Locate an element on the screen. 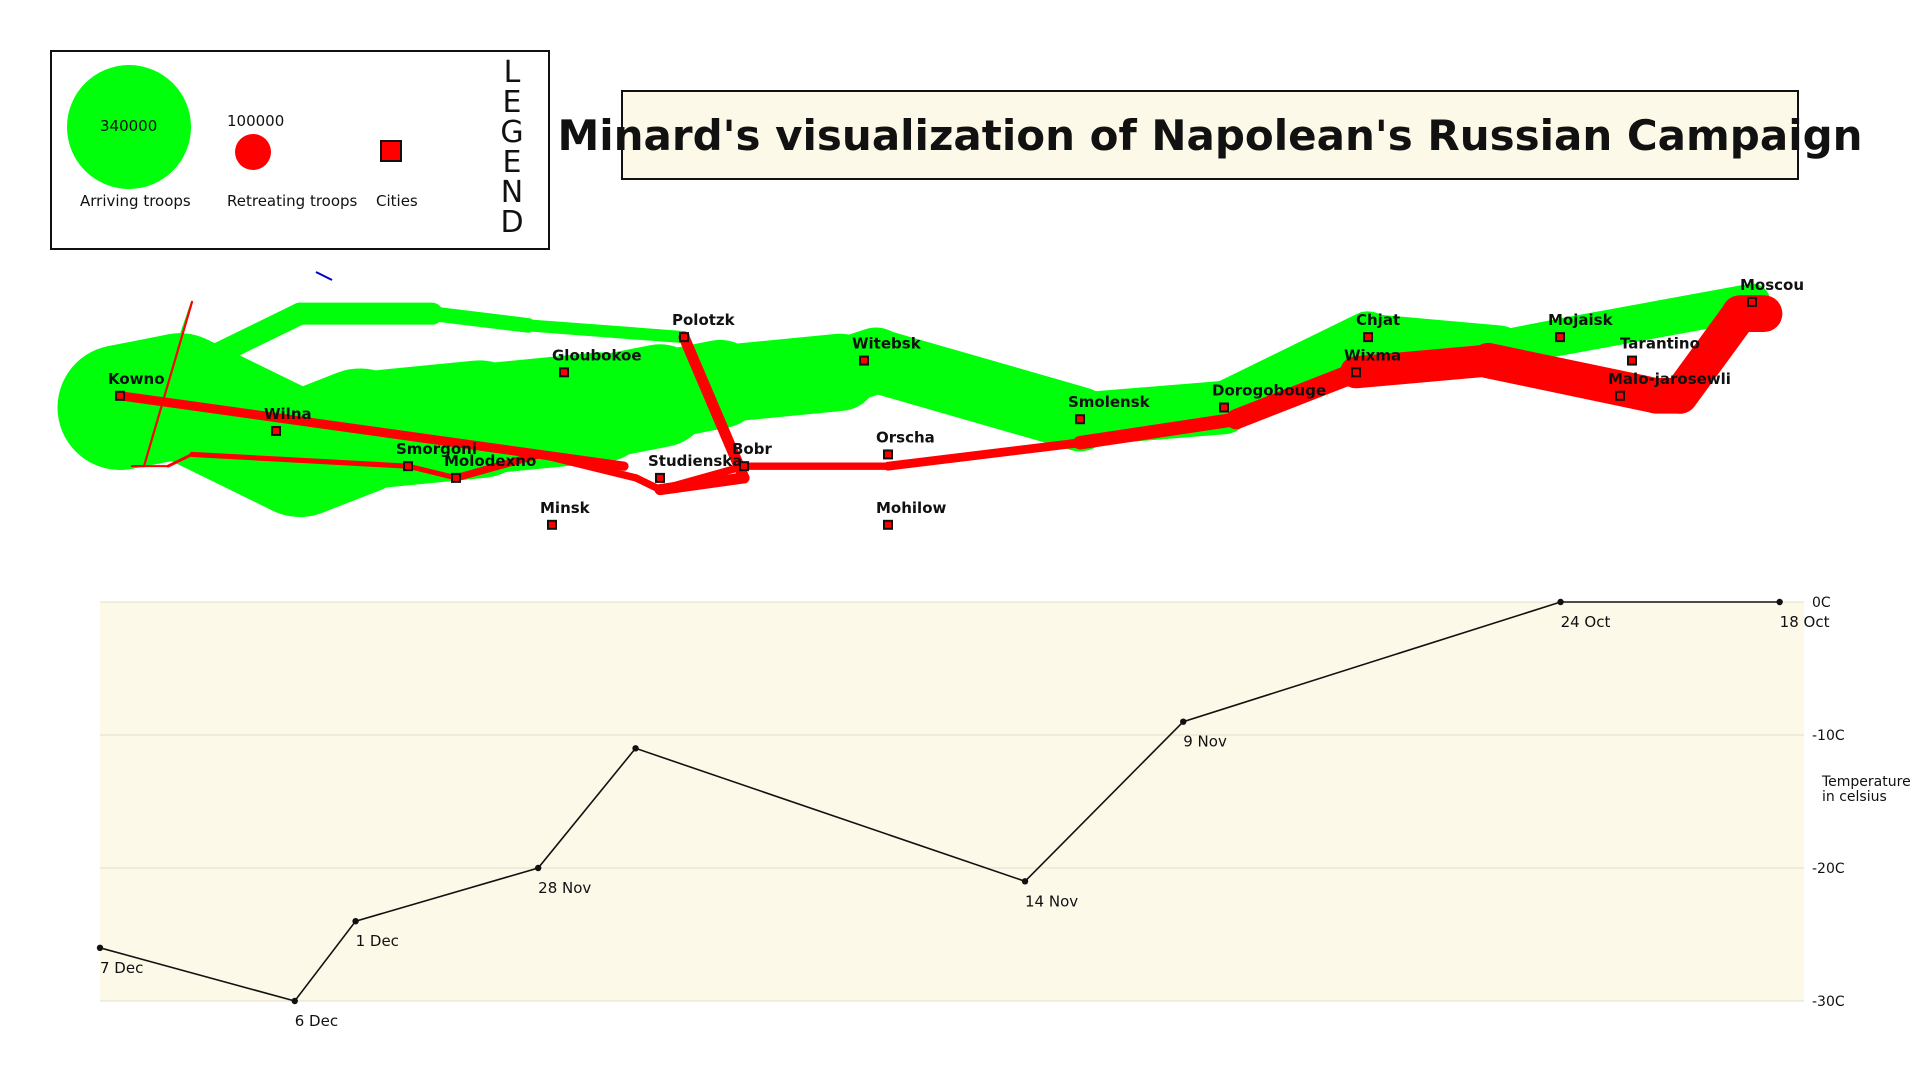 Image resolution: width=1920 pixels, height=1080 pixels. legend-arriving-value: 340000 is located at coordinates (129, 126).